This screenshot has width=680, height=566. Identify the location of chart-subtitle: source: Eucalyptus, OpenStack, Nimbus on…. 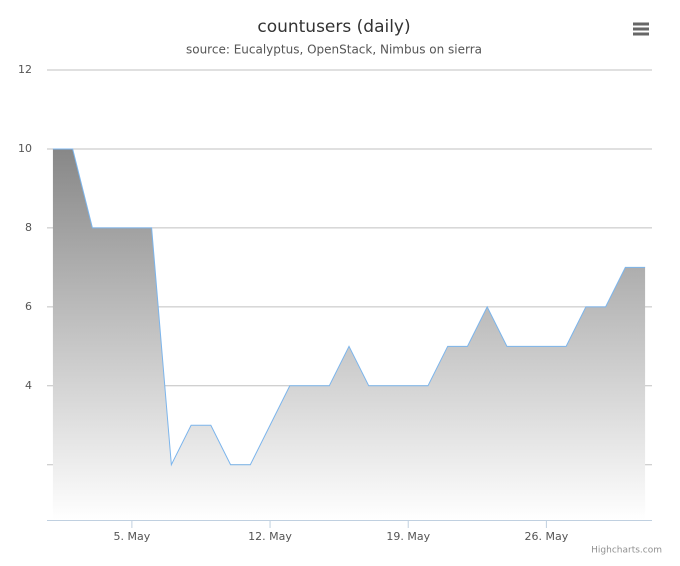
(334, 50).